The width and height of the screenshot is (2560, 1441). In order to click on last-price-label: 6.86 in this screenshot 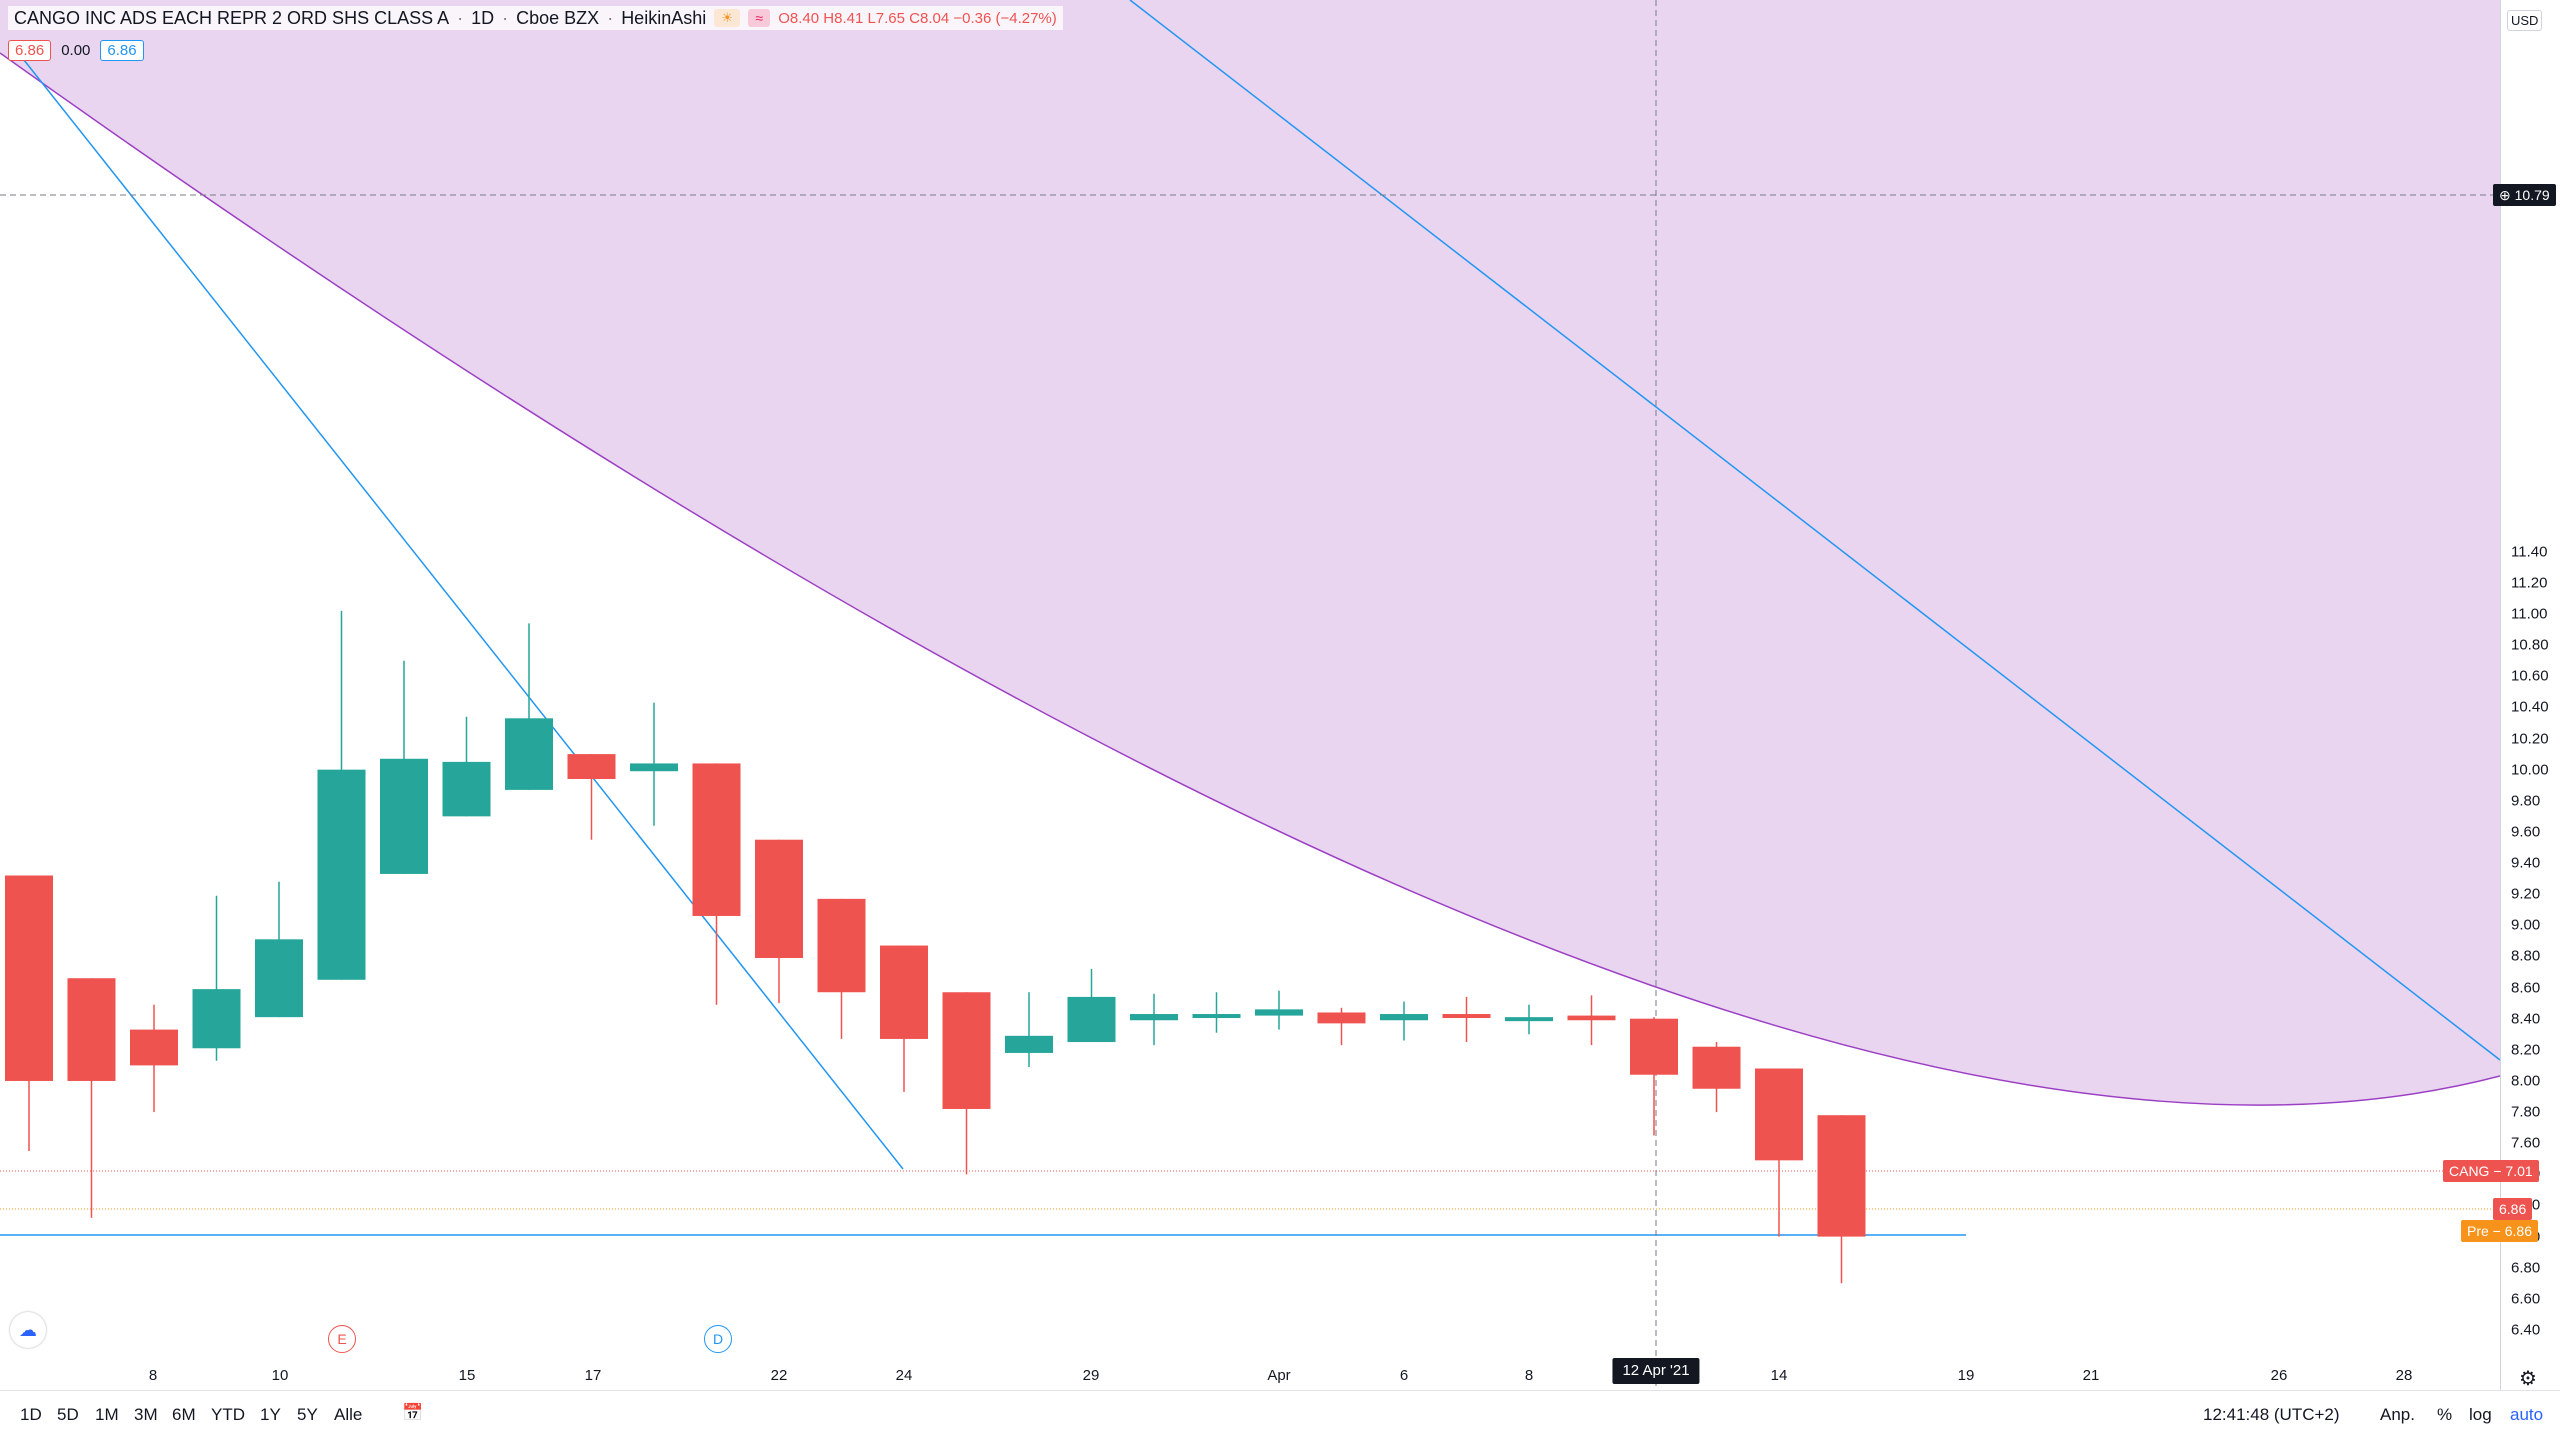, I will do `click(2513, 1209)`.